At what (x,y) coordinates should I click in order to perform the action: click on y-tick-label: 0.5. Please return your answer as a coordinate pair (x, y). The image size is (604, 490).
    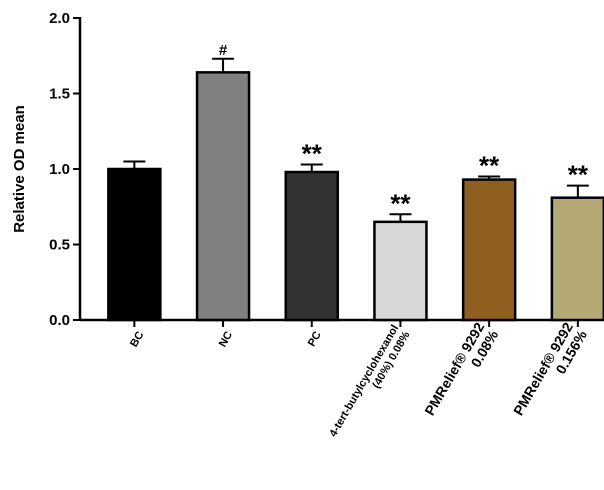
    Looking at the image, I should click on (59, 245).